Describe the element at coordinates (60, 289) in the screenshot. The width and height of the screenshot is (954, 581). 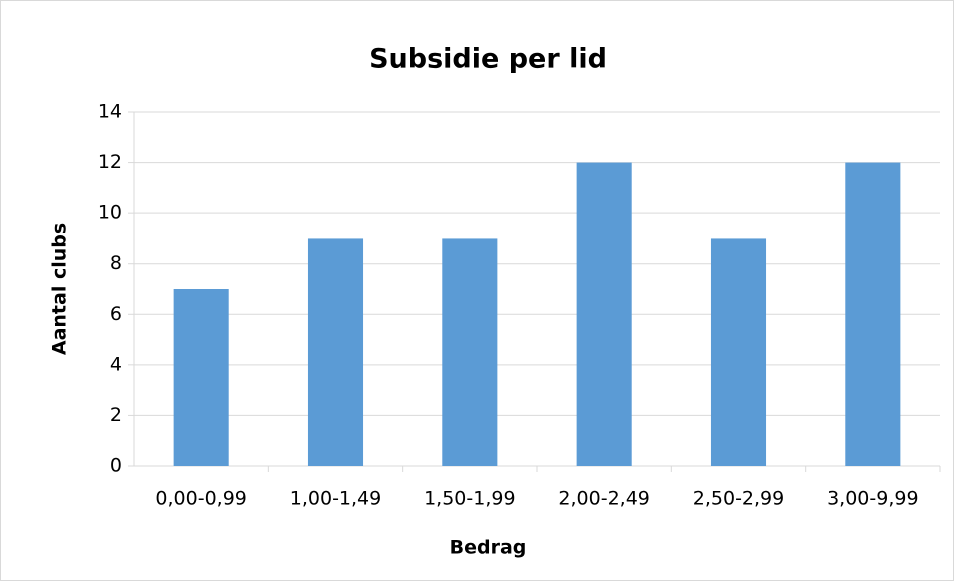
I see `y-axis-label: Aantal clubs` at that location.